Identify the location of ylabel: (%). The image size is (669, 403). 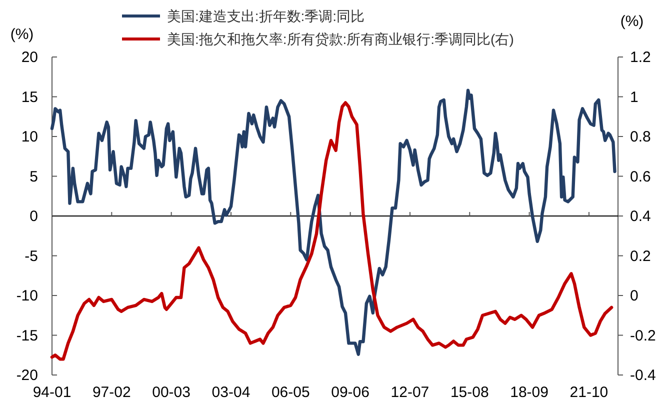
(22, 34).